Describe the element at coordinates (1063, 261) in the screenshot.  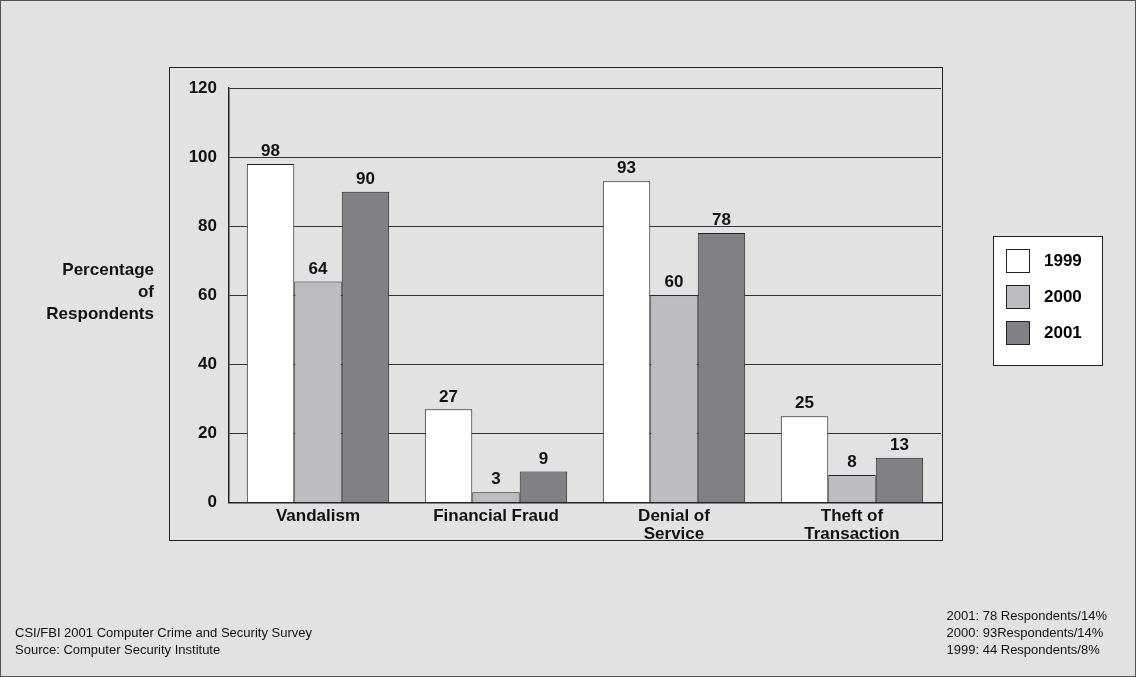
I see `legend-label: 1999` at that location.